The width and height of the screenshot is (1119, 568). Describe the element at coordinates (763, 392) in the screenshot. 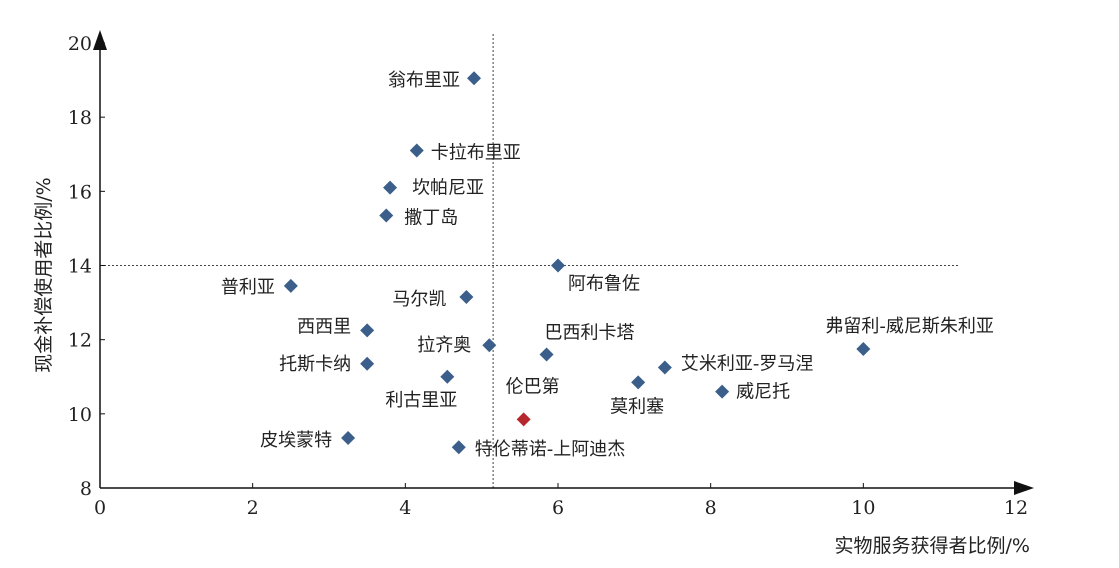

I see `point-label: 威尼托` at that location.